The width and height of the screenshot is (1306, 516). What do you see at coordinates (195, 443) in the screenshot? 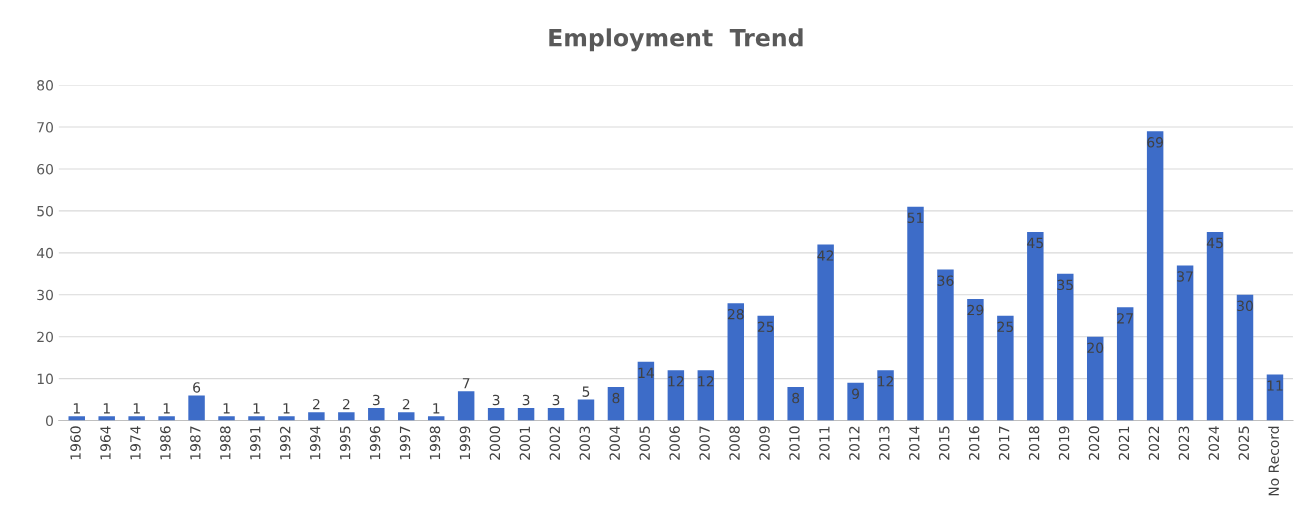
I see `x-tick-label: 1987` at bounding box center [195, 443].